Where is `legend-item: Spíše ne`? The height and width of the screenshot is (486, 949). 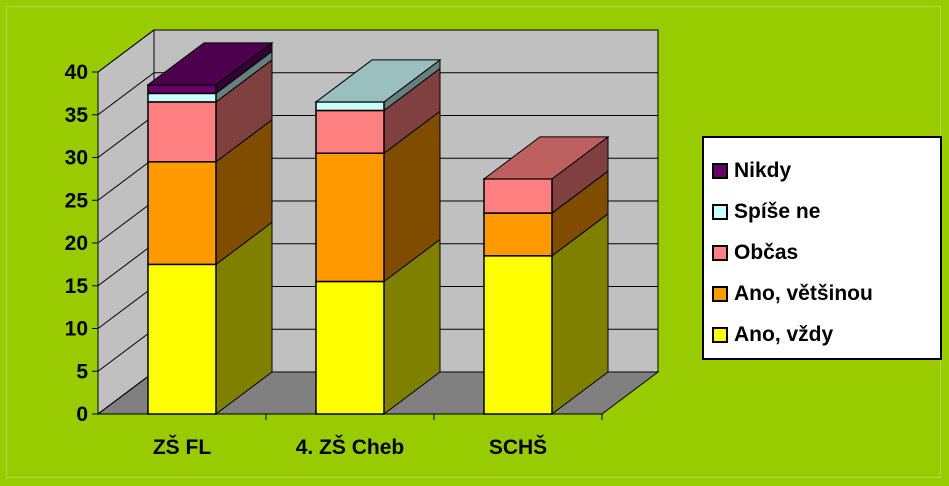
legend-item: Spíše ne is located at coordinates (826, 211).